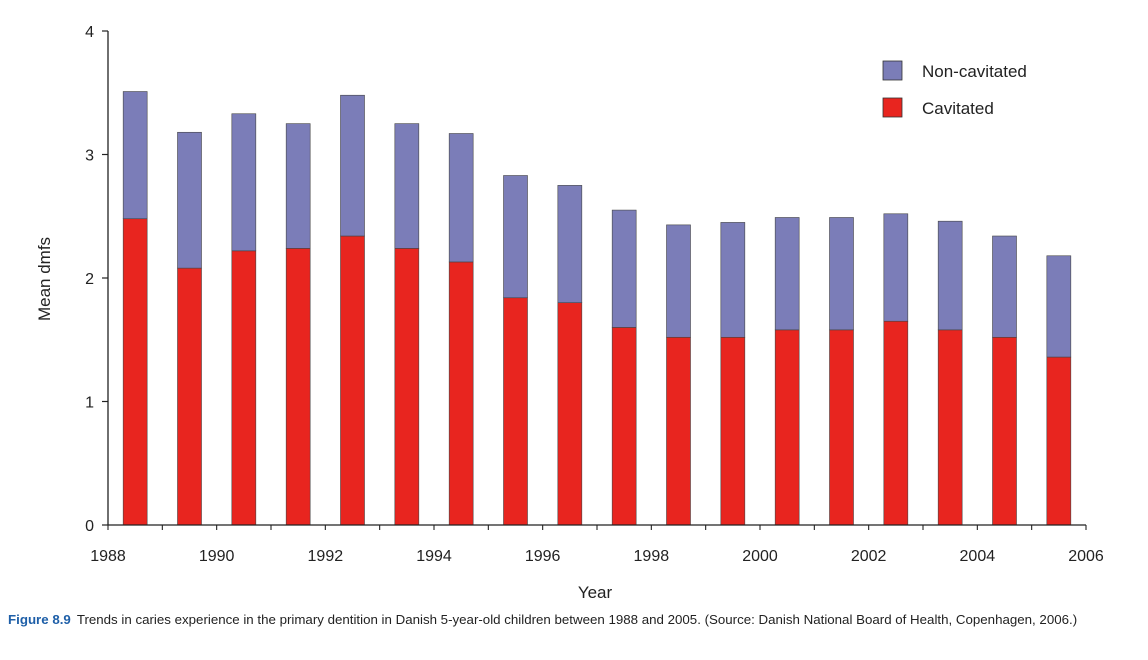 The image size is (1148, 660). I want to click on x-axis-title: Year, so click(595, 592).